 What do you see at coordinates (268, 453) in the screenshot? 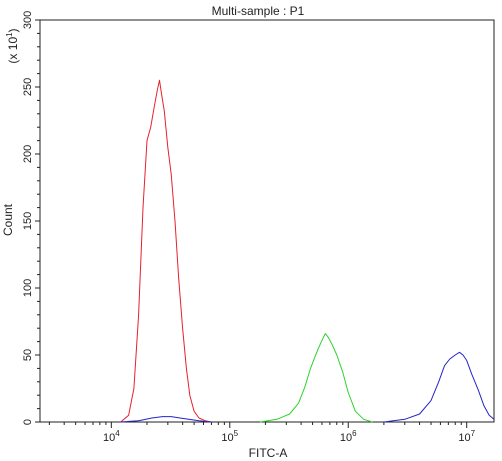
I see `x-axis-label: FITC-A` at bounding box center [268, 453].